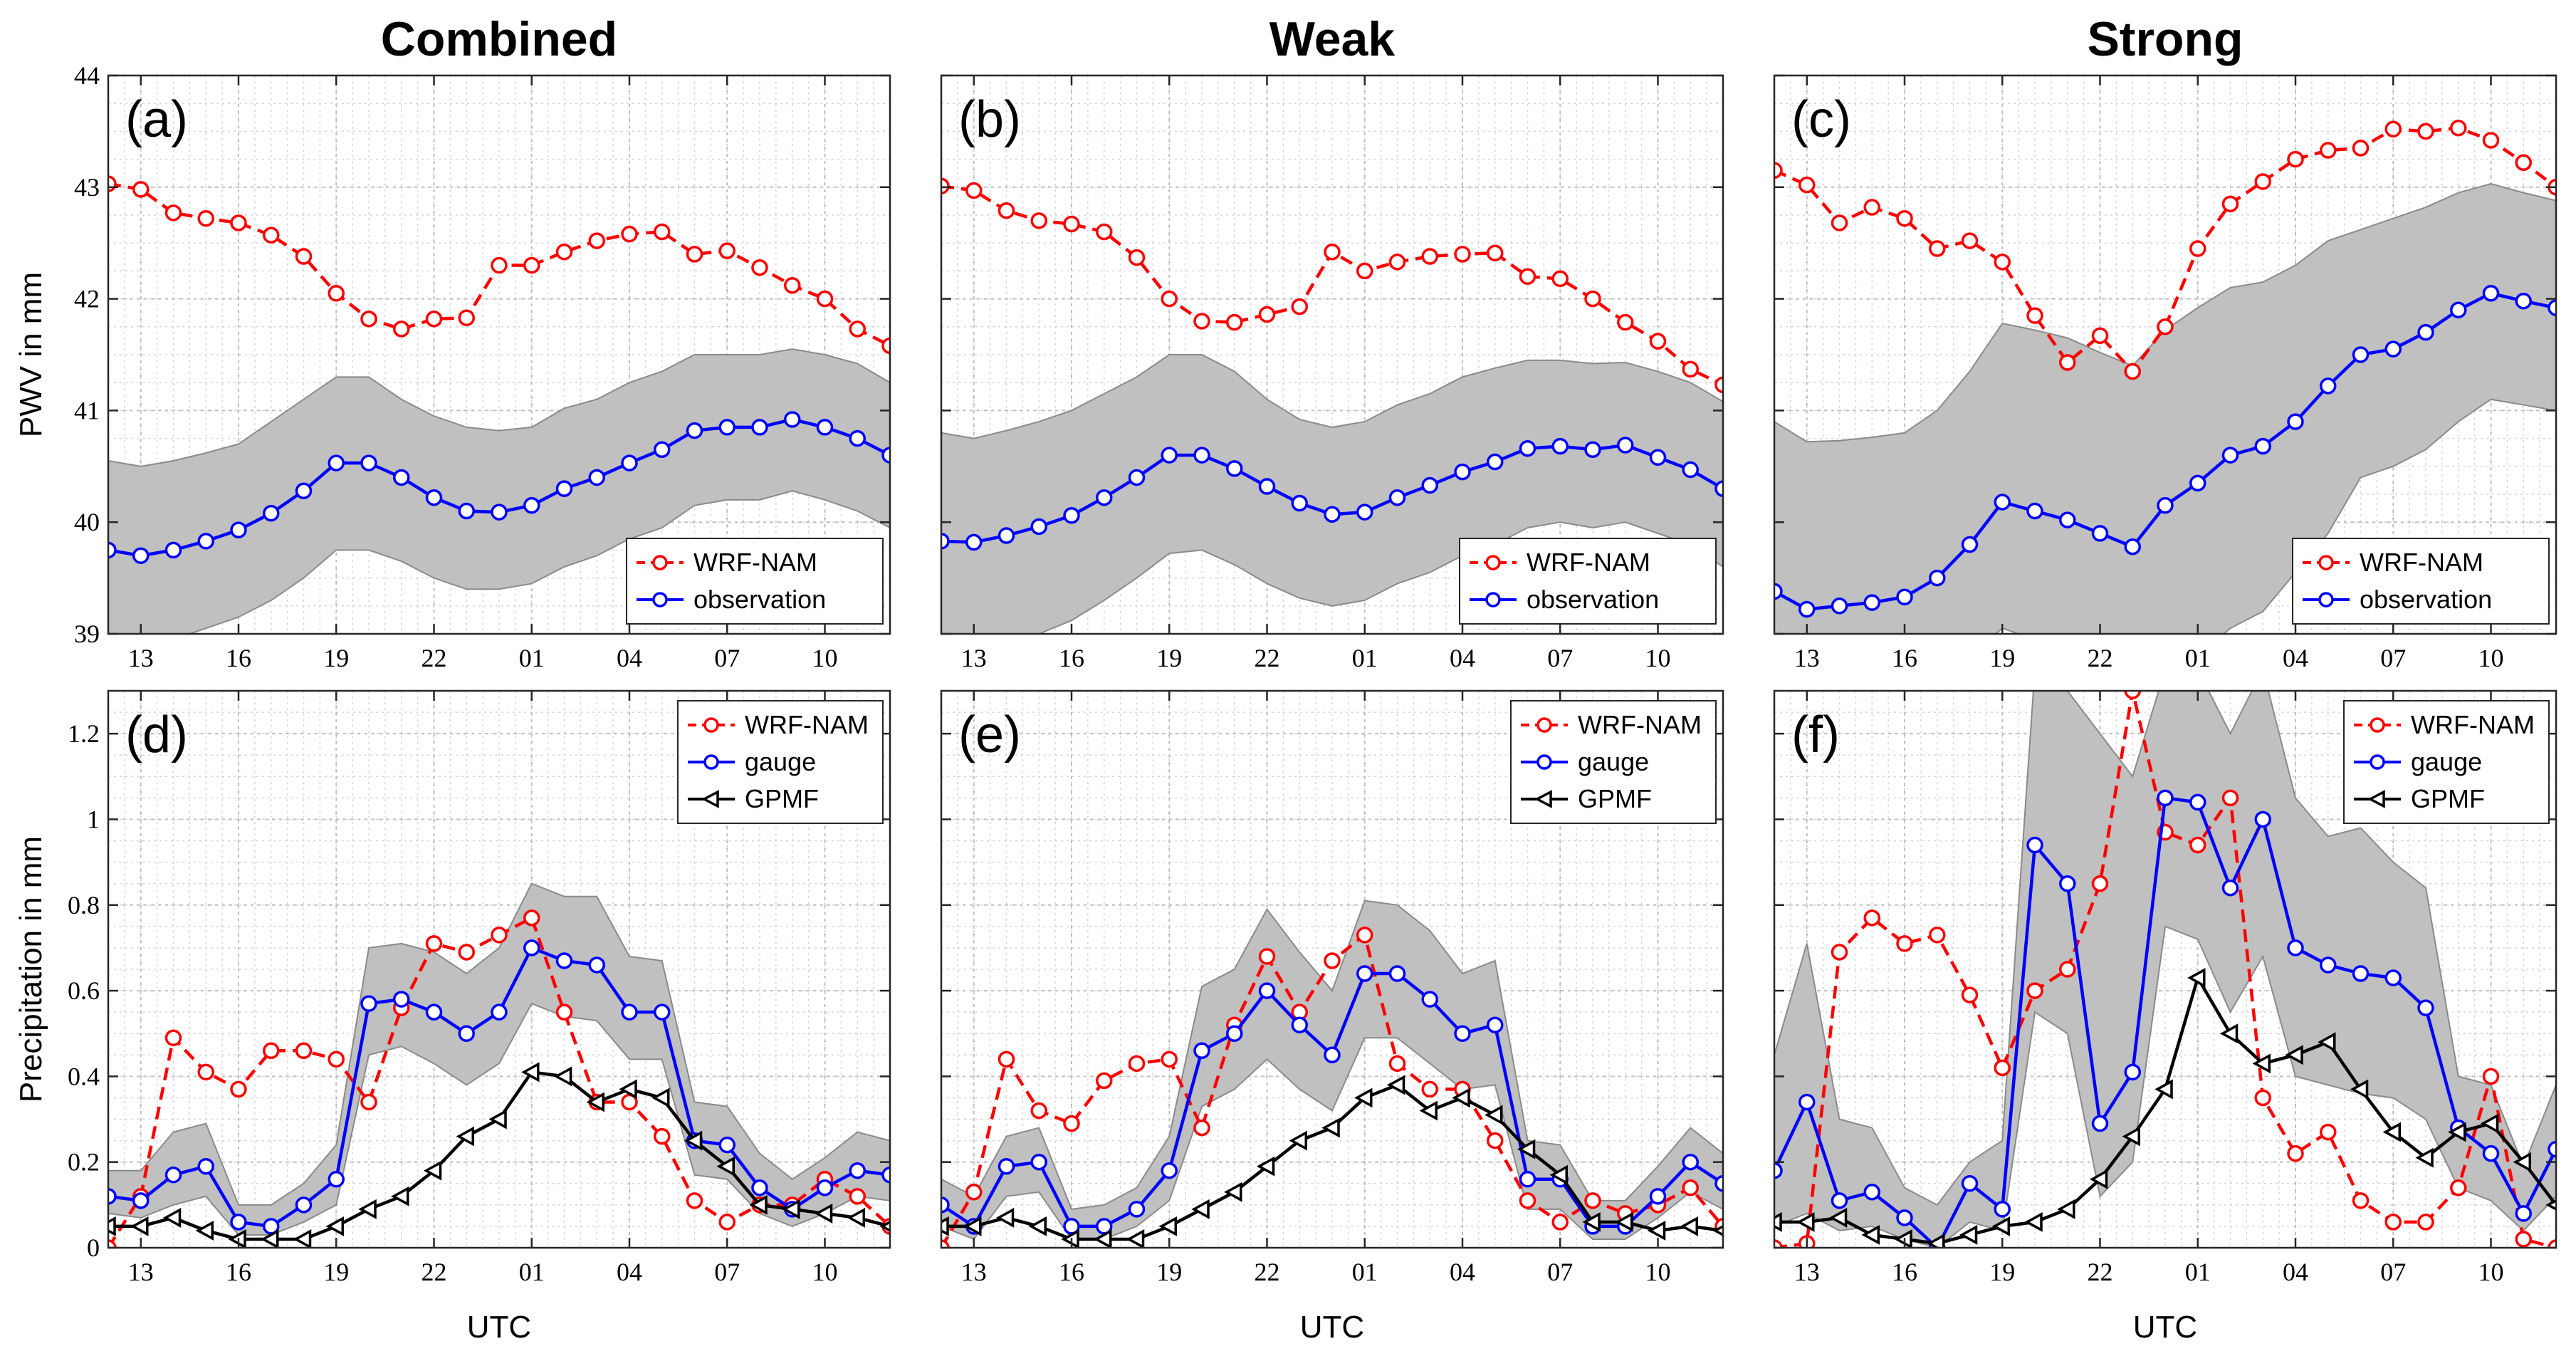  Describe the element at coordinates (1586, 798) in the screenshot. I see `legend-item: GPMF` at that location.